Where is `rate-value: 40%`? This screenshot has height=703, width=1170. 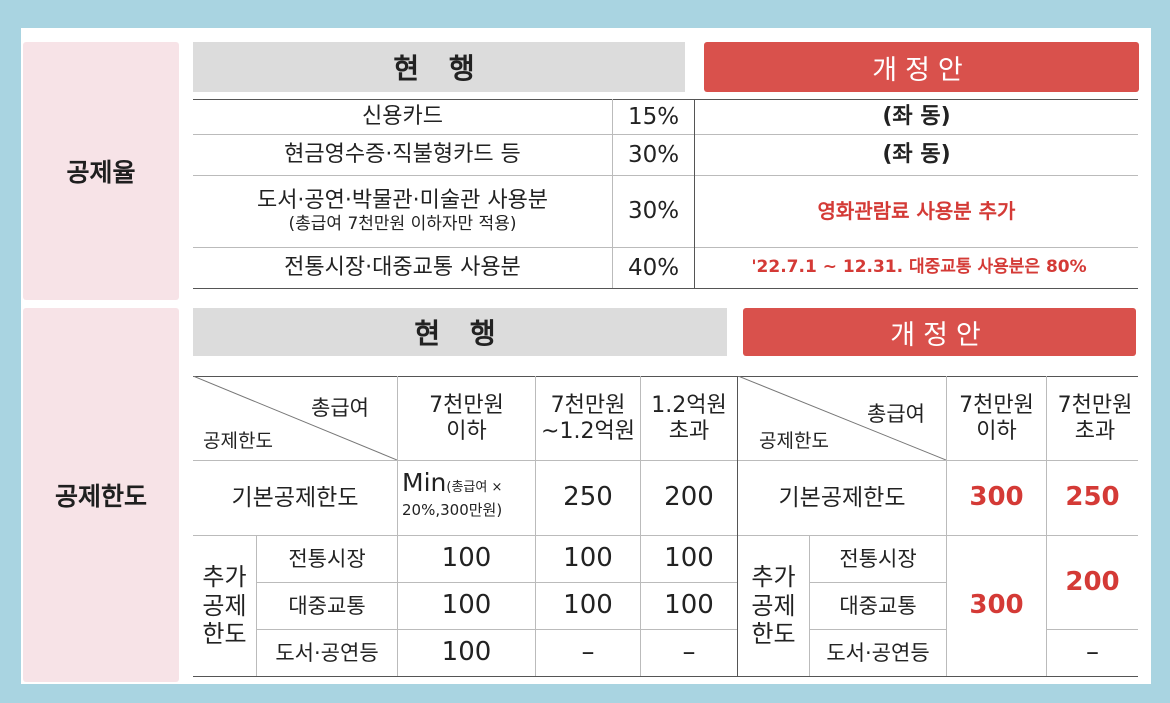
rate-value: 40% is located at coordinates (653, 267).